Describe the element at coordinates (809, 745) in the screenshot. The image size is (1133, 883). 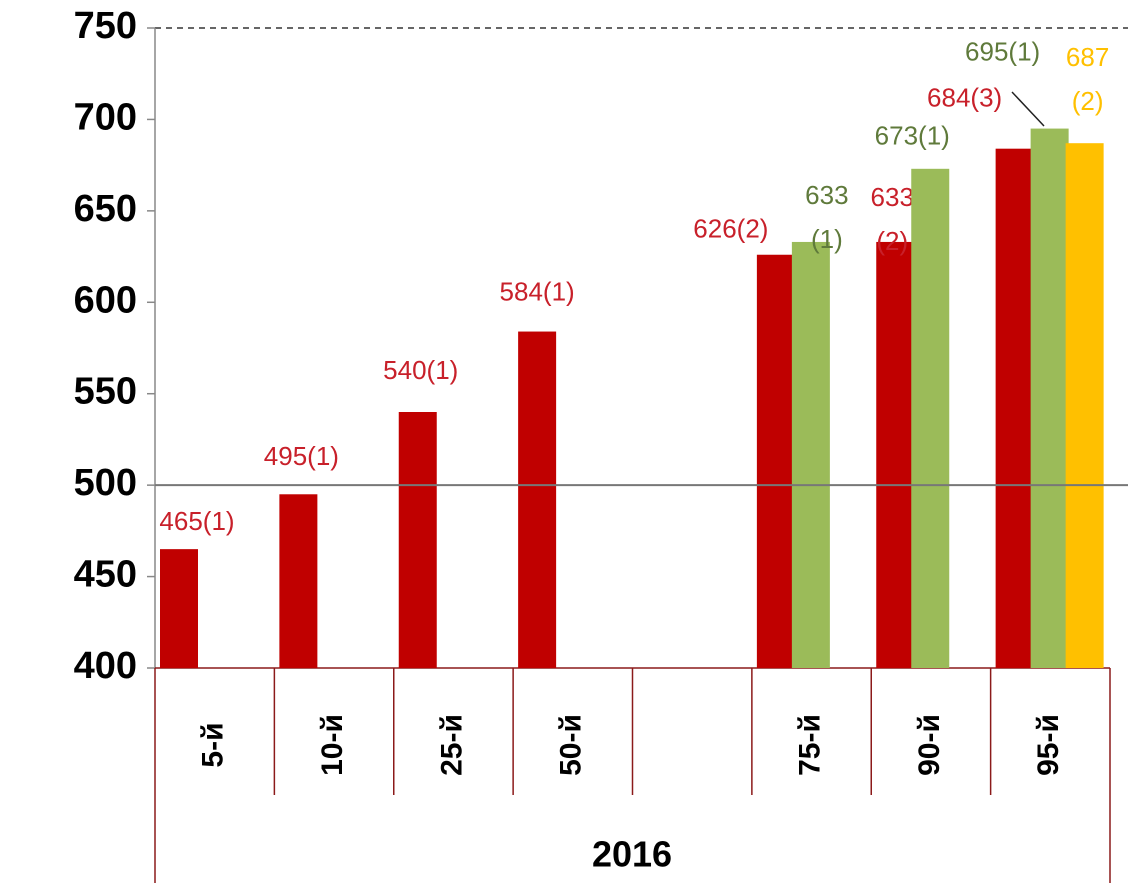
I see `x-tick-label: 75-й` at that location.